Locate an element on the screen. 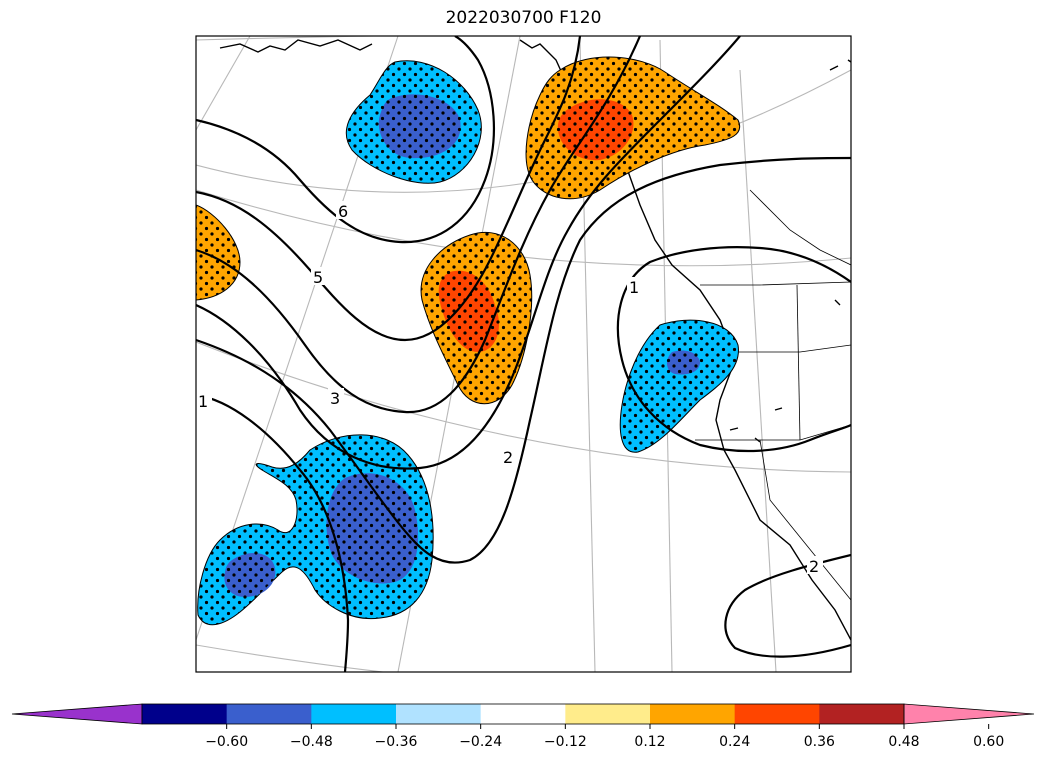  colorbar-tick-label: 0.36 is located at coordinates (819, 742).